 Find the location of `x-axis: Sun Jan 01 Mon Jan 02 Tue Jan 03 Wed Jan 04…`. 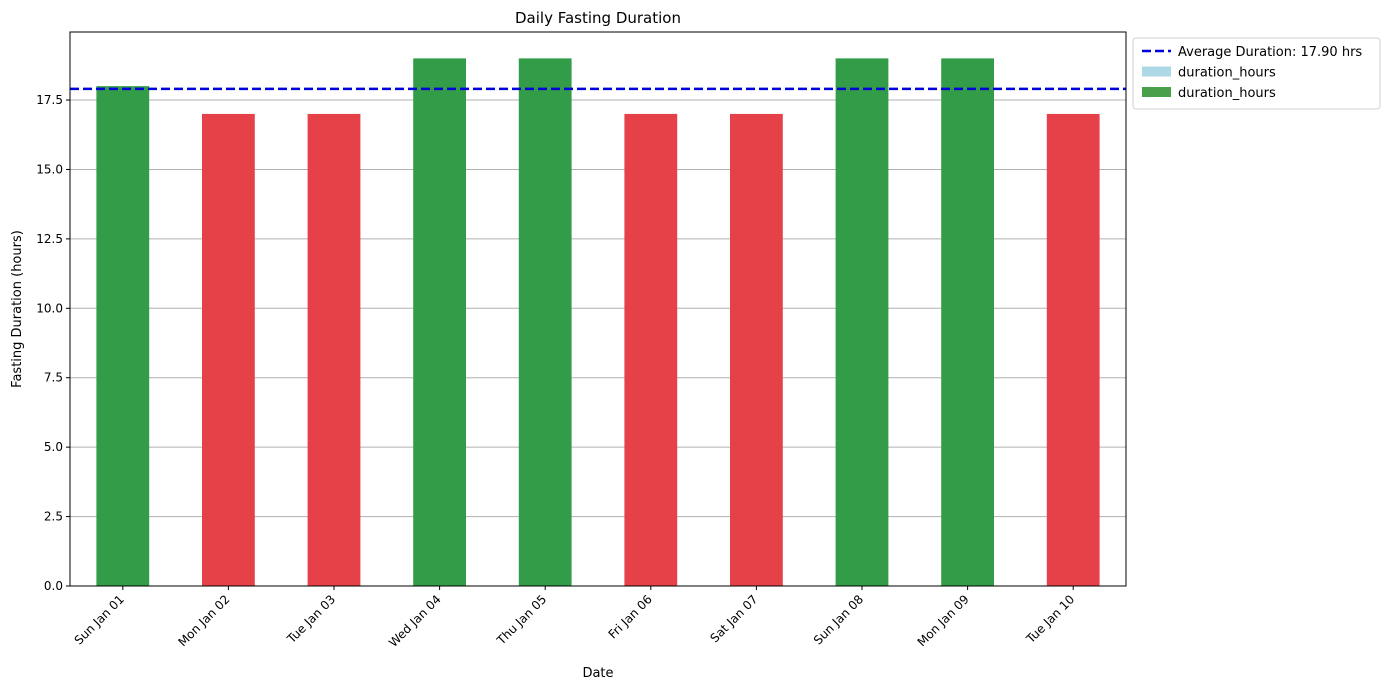

x-axis: Sun Jan 01 Mon Jan 02 Tue Jan 03 Wed Jan 04… is located at coordinates (574, 618).